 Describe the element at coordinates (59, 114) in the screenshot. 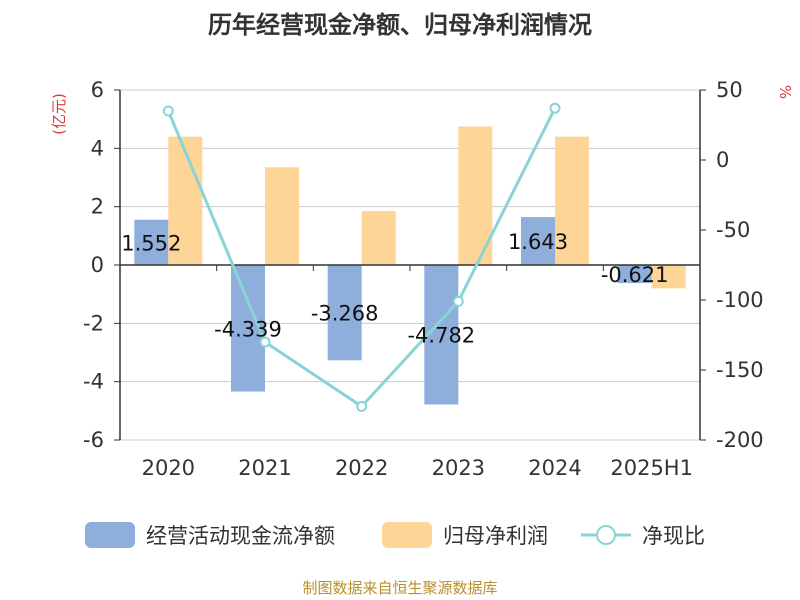

I see `left-axis-unit: (亿元)` at that location.